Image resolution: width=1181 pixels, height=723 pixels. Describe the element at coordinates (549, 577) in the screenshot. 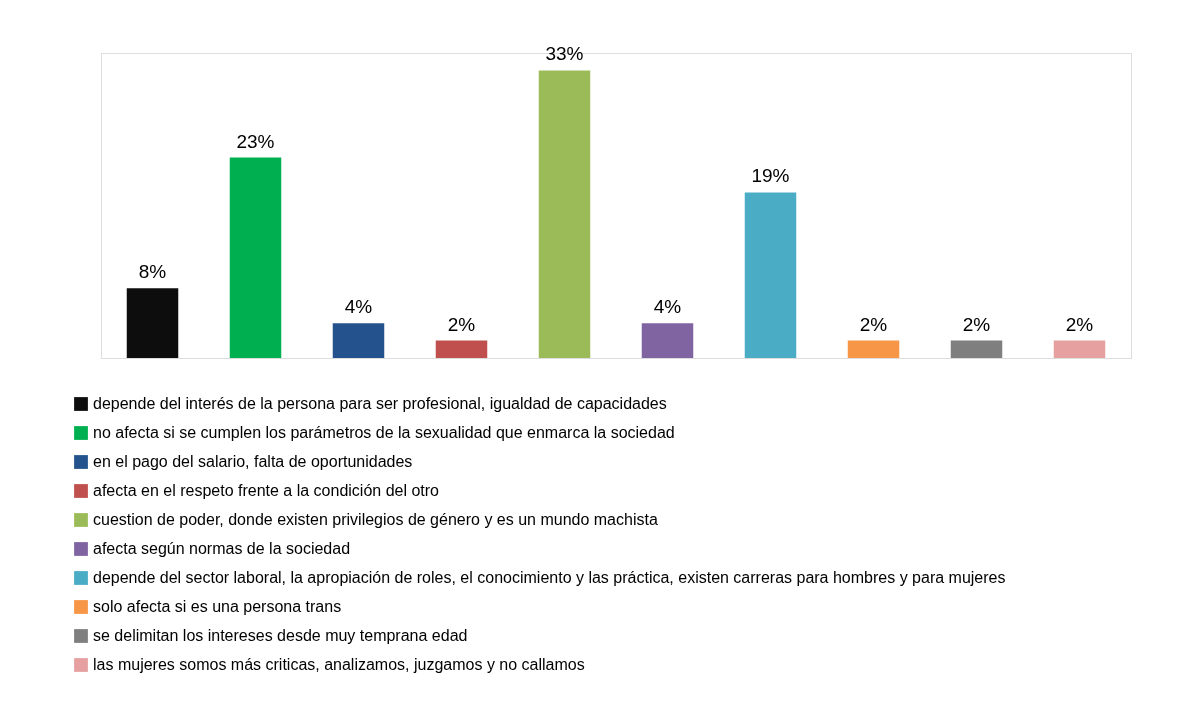

I see `legend-label: depende del sector laboral, la apropiación de roles, el conocimiento y las práctica, existen carreras para hombres y para mujeres` at that location.